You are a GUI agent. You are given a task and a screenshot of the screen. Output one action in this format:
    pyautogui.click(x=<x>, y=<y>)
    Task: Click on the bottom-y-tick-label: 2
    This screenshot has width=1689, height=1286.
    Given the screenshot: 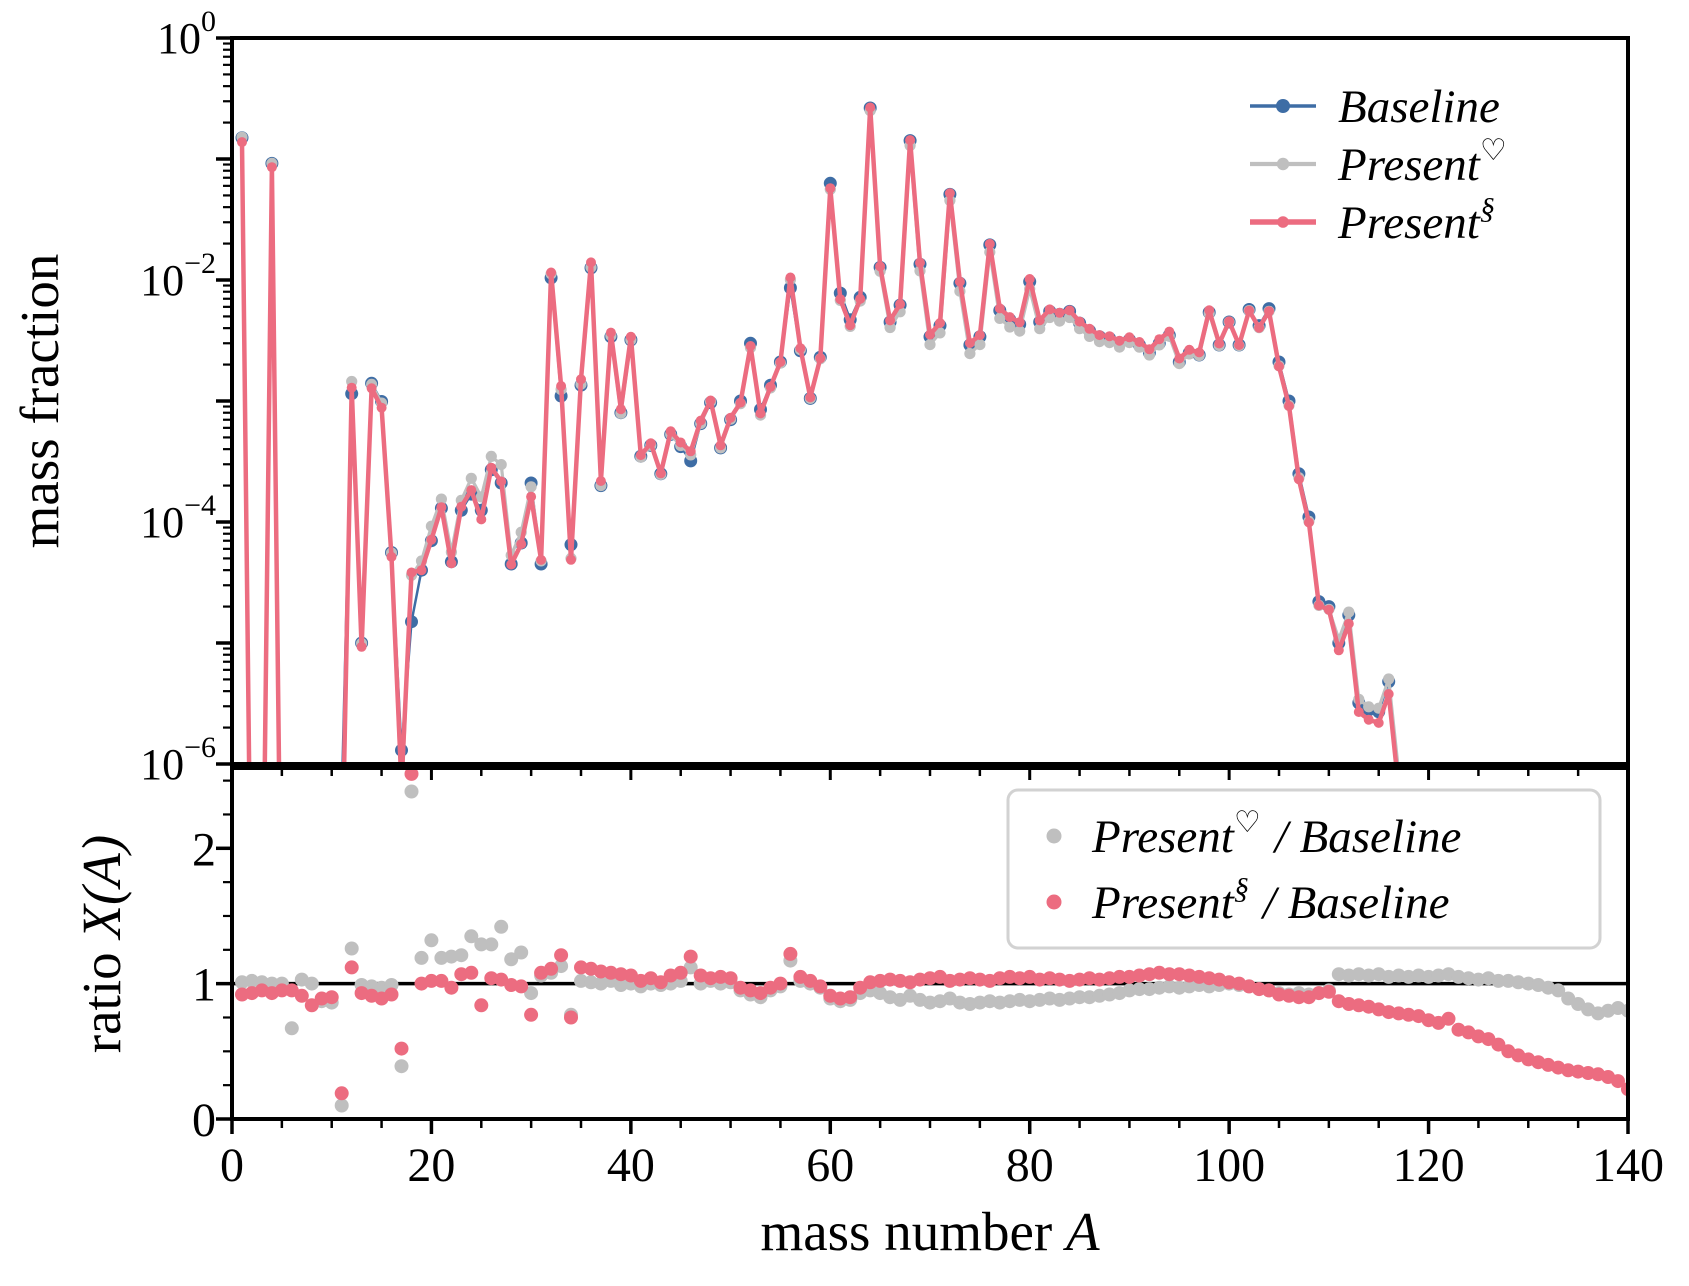 What is the action you would take?
    pyautogui.click(x=204, y=849)
    